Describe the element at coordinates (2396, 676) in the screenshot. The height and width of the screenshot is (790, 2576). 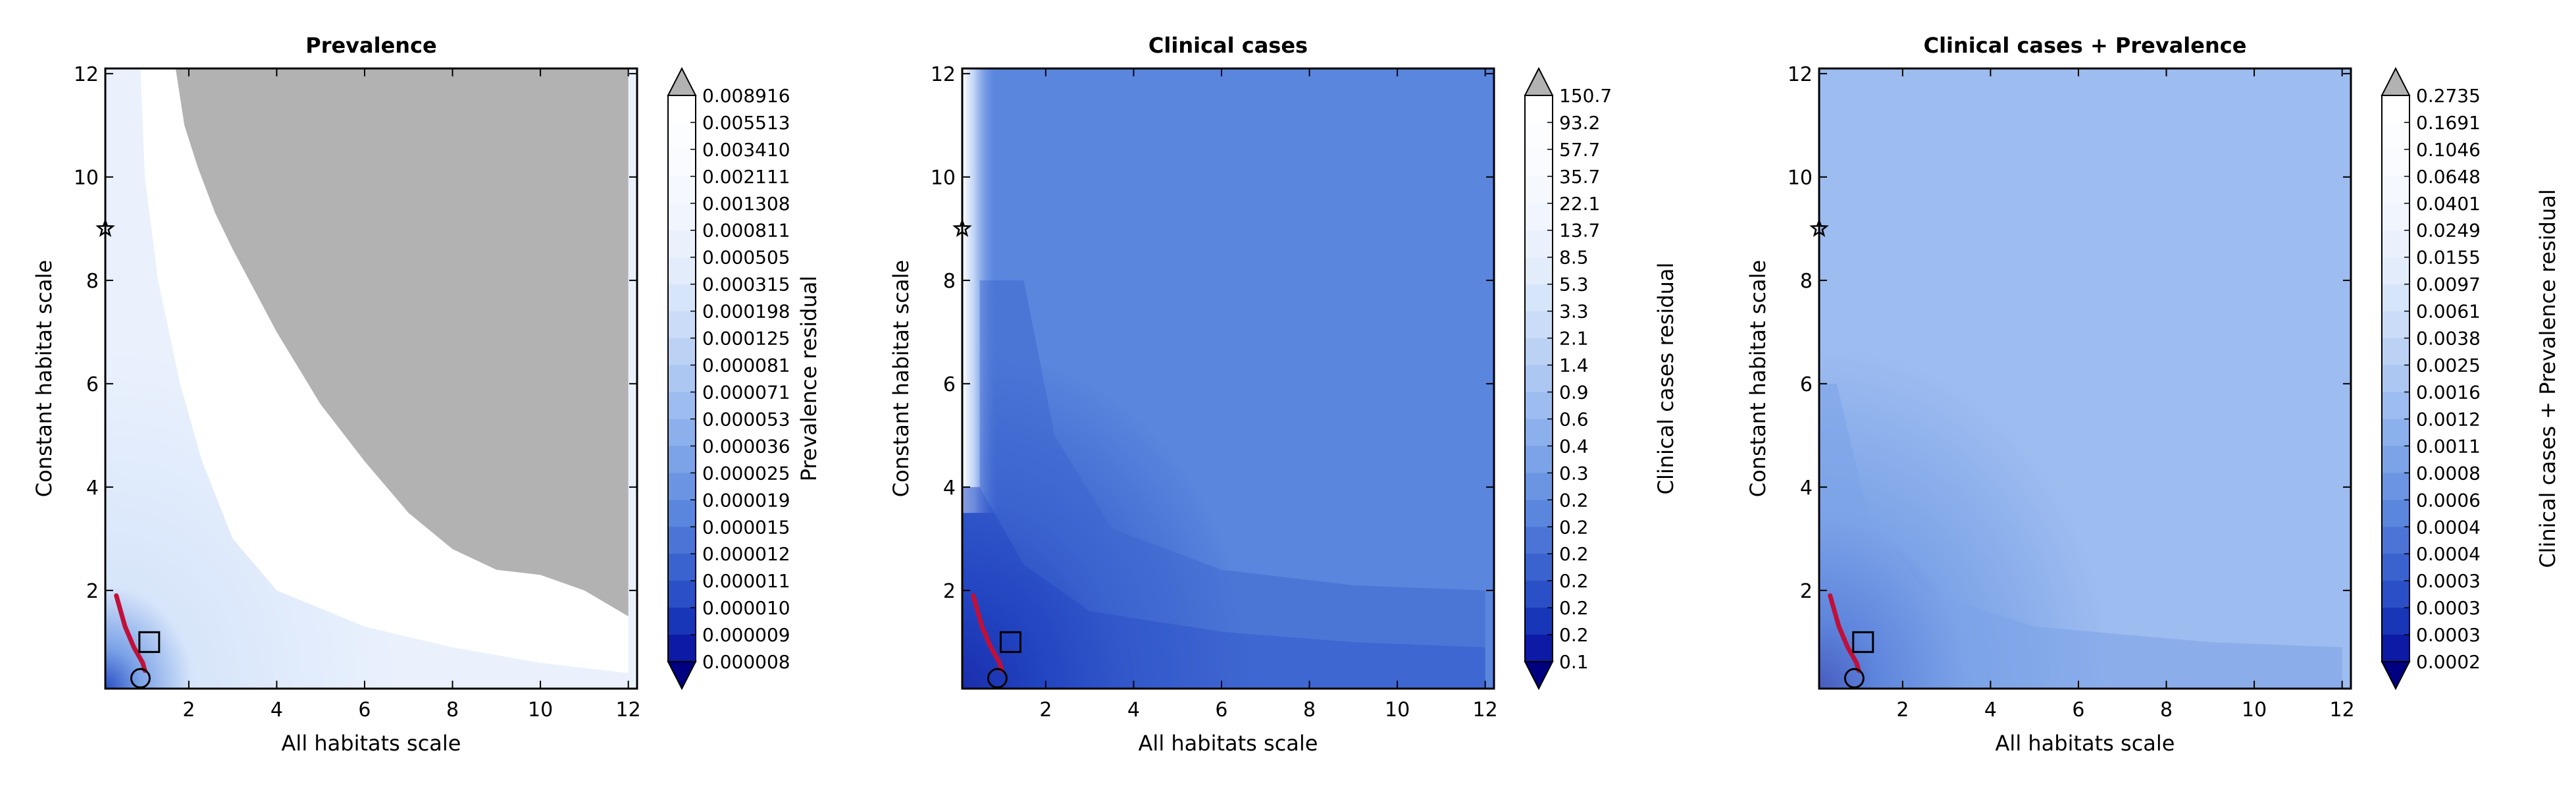
I see `colorbar-under-arrow` at that location.